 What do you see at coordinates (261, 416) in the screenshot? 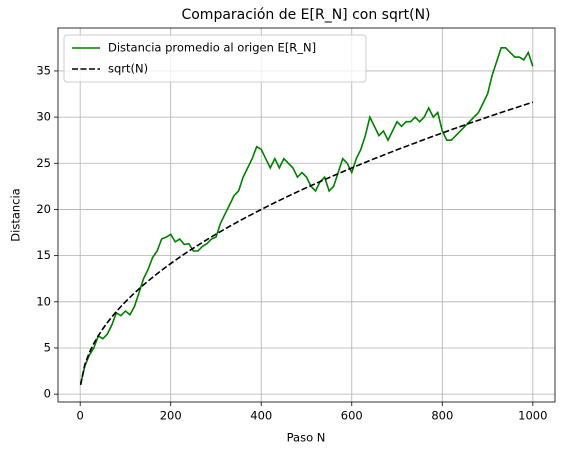
I see `x-tick-label: 400` at bounding box center [261, 416].